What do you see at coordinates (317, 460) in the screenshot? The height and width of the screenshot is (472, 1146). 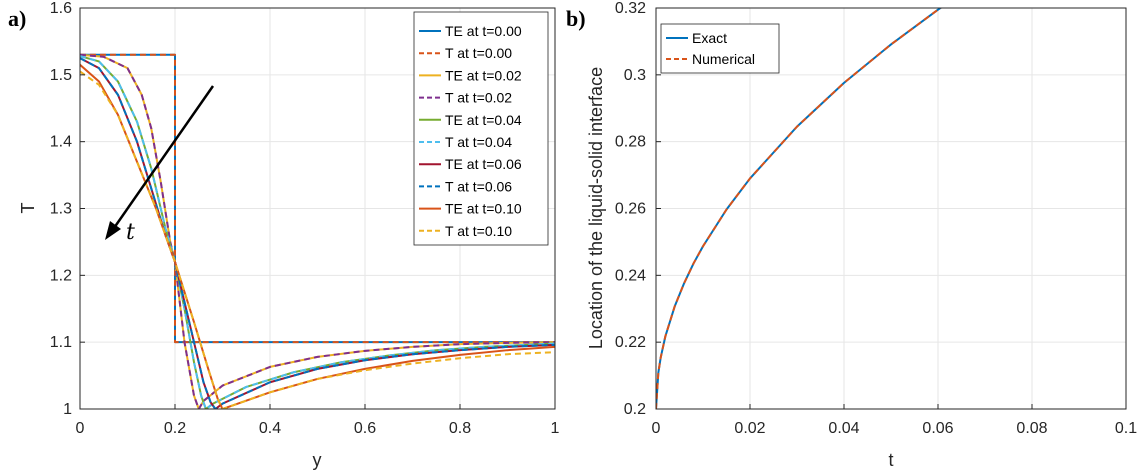 I see `panel-a-xlabel: y` at bounding box center [317, 460].